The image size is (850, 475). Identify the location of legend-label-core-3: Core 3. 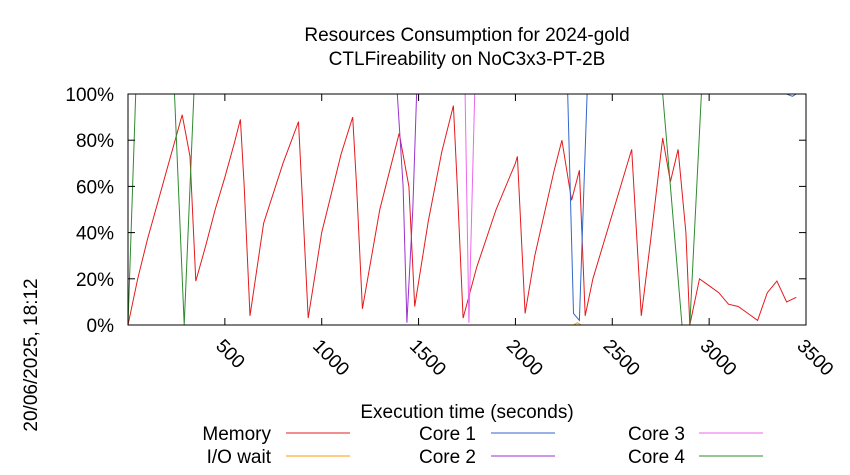
(656, 434).